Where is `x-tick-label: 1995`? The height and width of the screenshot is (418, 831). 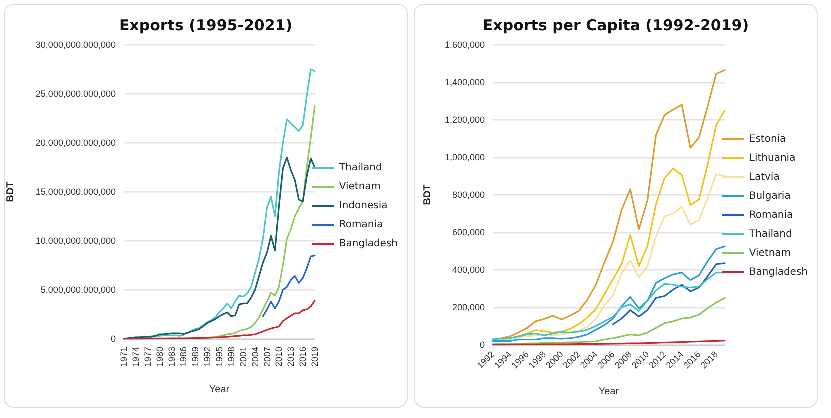 x-tick-label: 1995 is located at coordinates (219, 357).